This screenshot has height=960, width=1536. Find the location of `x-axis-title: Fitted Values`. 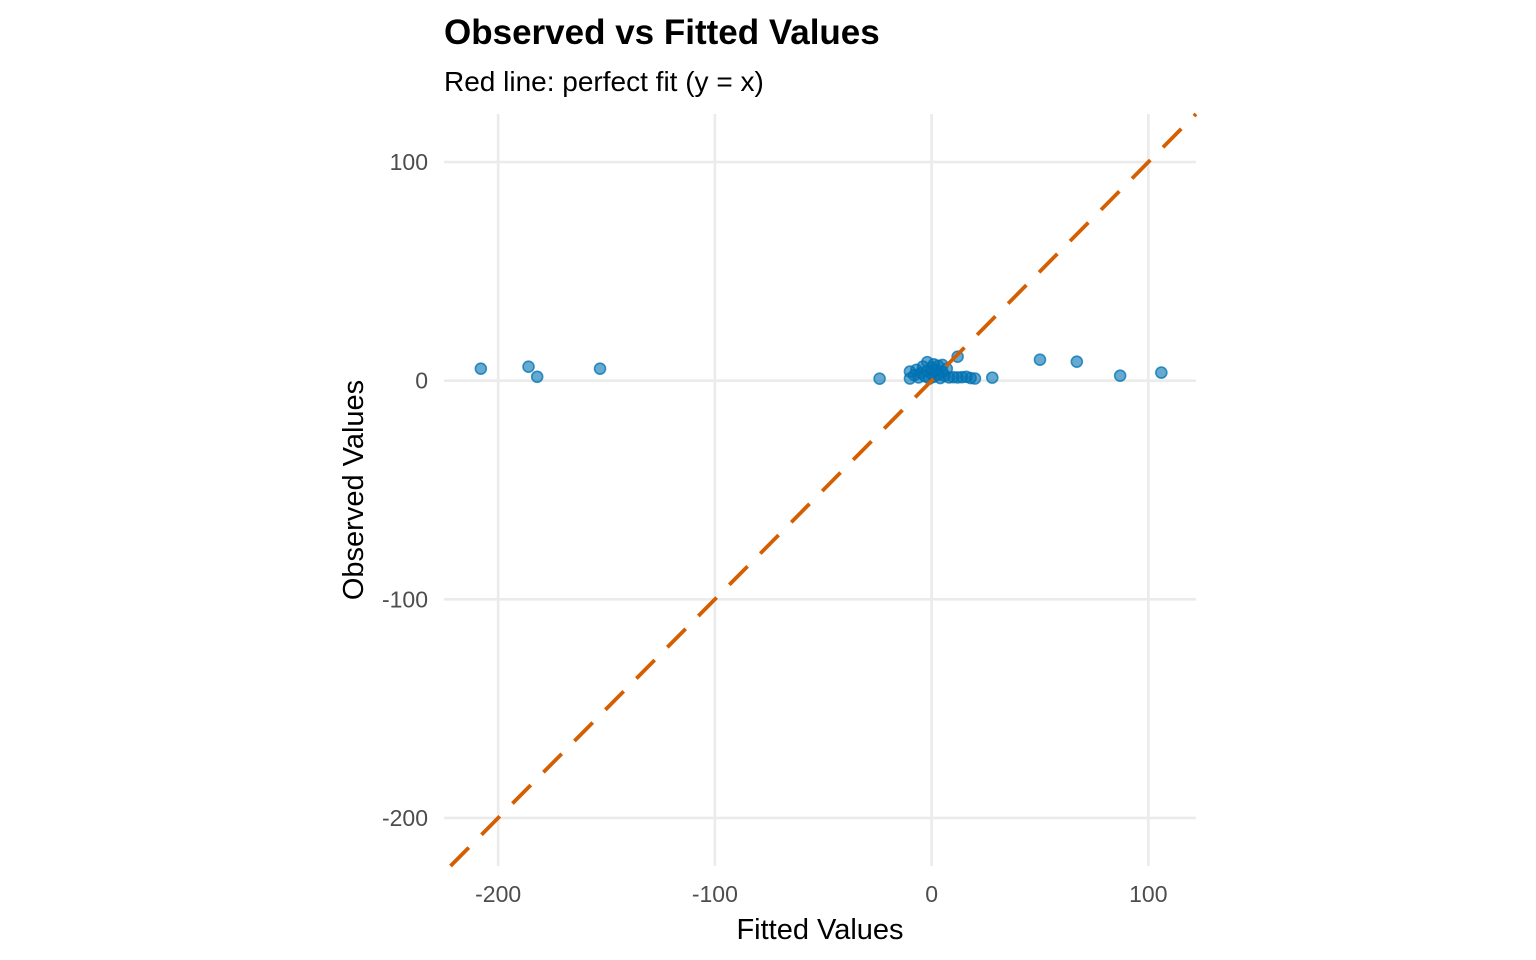

x-axis-title: Fitted Values is located at coordinates (819, 930).